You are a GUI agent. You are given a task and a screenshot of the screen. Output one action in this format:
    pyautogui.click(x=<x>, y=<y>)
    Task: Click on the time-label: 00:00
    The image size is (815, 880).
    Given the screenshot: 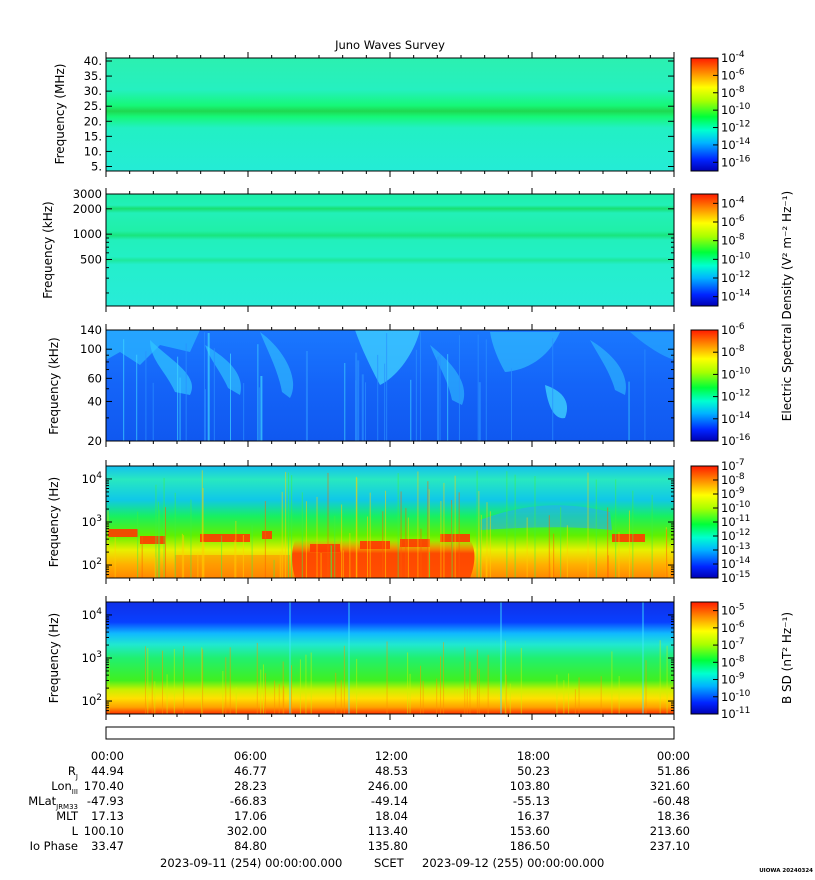 What is the action you would take?
    pyautogui.click(x=673, y=756)
    